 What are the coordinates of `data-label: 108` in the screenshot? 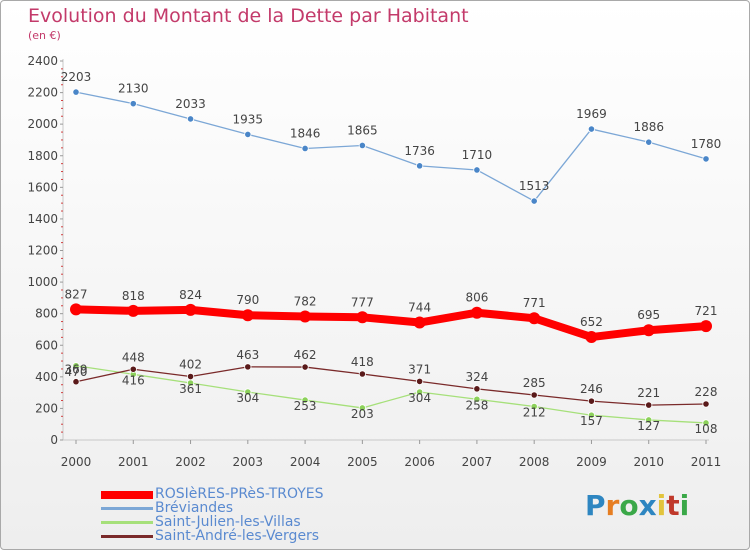 It's located at (706, 429).